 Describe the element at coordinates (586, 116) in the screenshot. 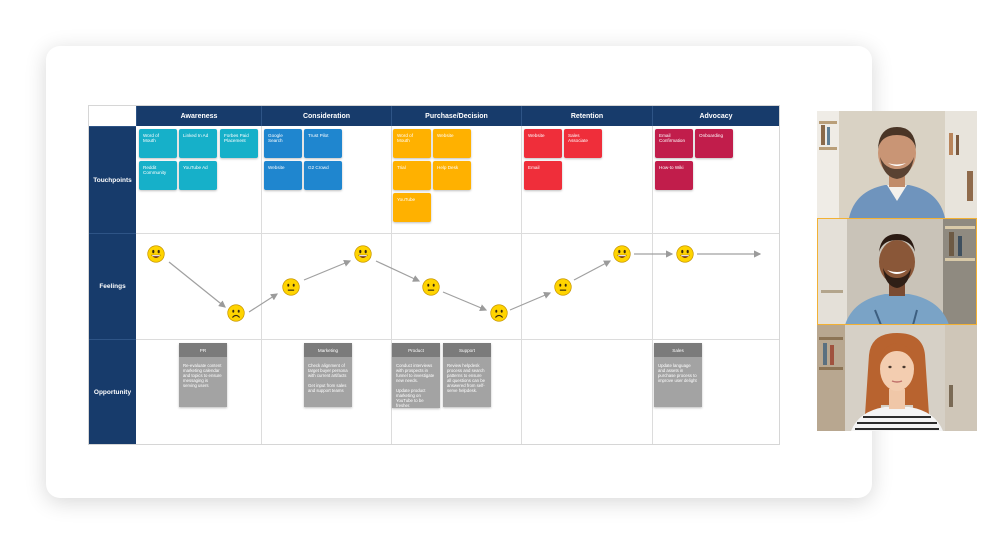

I see `column-header-retention: Retention` at that location.